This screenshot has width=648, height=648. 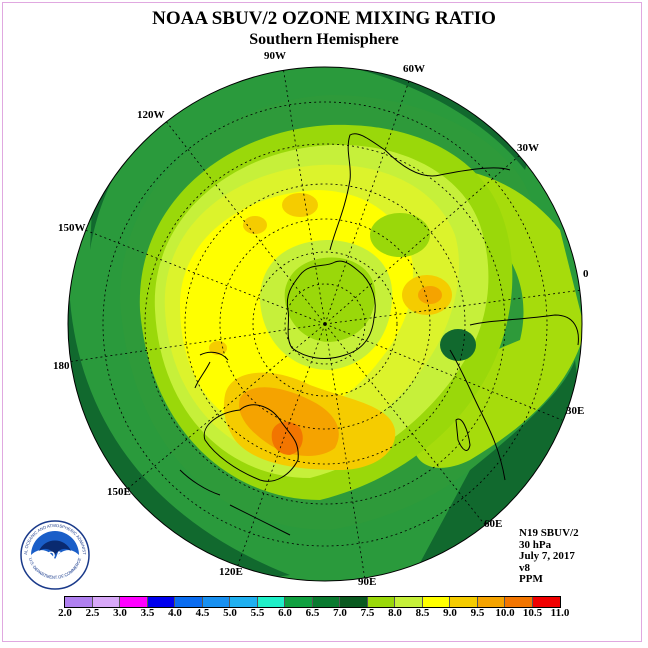 What do you see at coordinates (120, 613) in the screenshot?
I see `colorbar-tick-label: 3.0` at bounding box center [120, 613].